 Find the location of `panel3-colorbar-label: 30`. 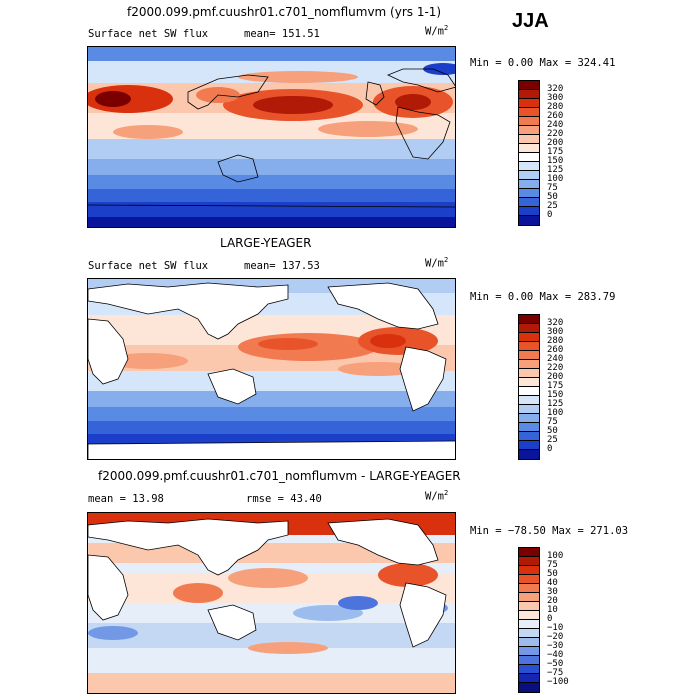

panel3-colorbar-label: 30 is located at coordinates (552, 592).